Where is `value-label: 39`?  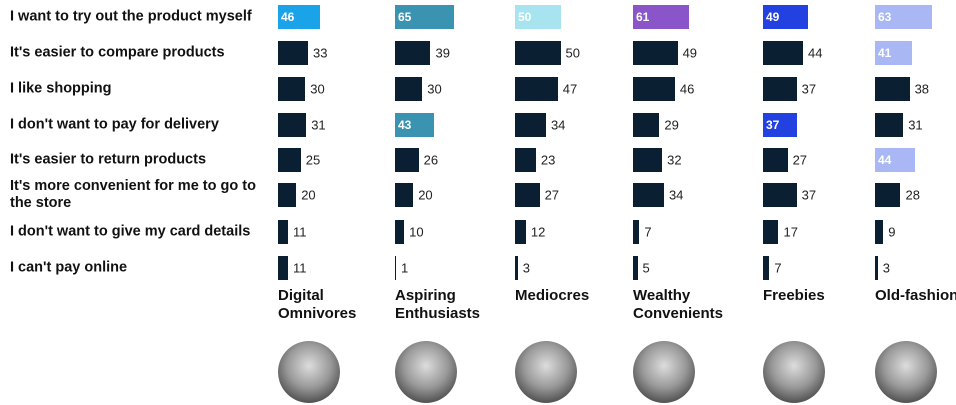
value-label: 39 is located at coordinates (442, 53).